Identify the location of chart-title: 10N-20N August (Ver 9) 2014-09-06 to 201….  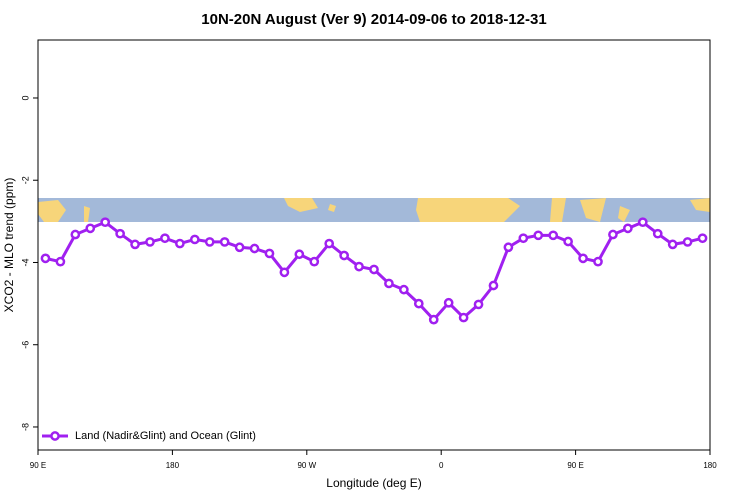
(373, 19).